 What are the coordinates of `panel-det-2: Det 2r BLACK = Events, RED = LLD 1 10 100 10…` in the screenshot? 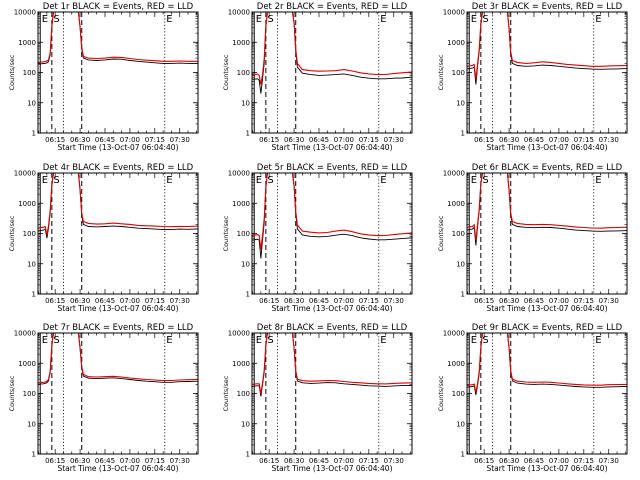 It's located at (317, 77).